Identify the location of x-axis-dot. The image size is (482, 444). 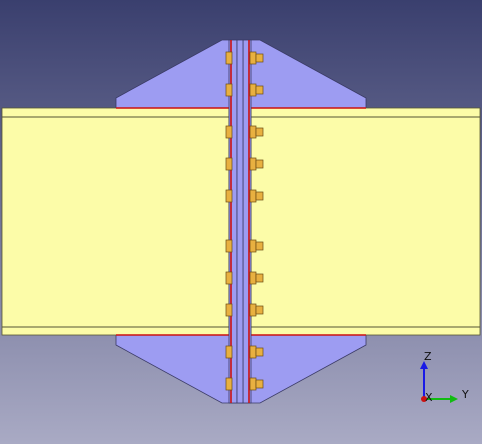
(424, 399).